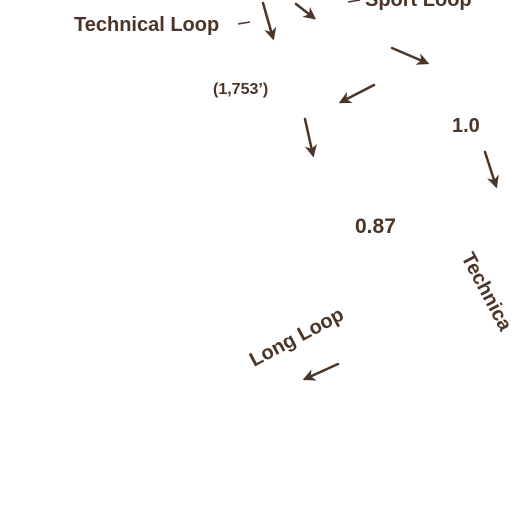 This screenshot has width=512, height=512. What do you see at coordinates (297, 337) in the screenshot?
I see `long-loop-label: Long Loop` at bounding box center [297, 337].